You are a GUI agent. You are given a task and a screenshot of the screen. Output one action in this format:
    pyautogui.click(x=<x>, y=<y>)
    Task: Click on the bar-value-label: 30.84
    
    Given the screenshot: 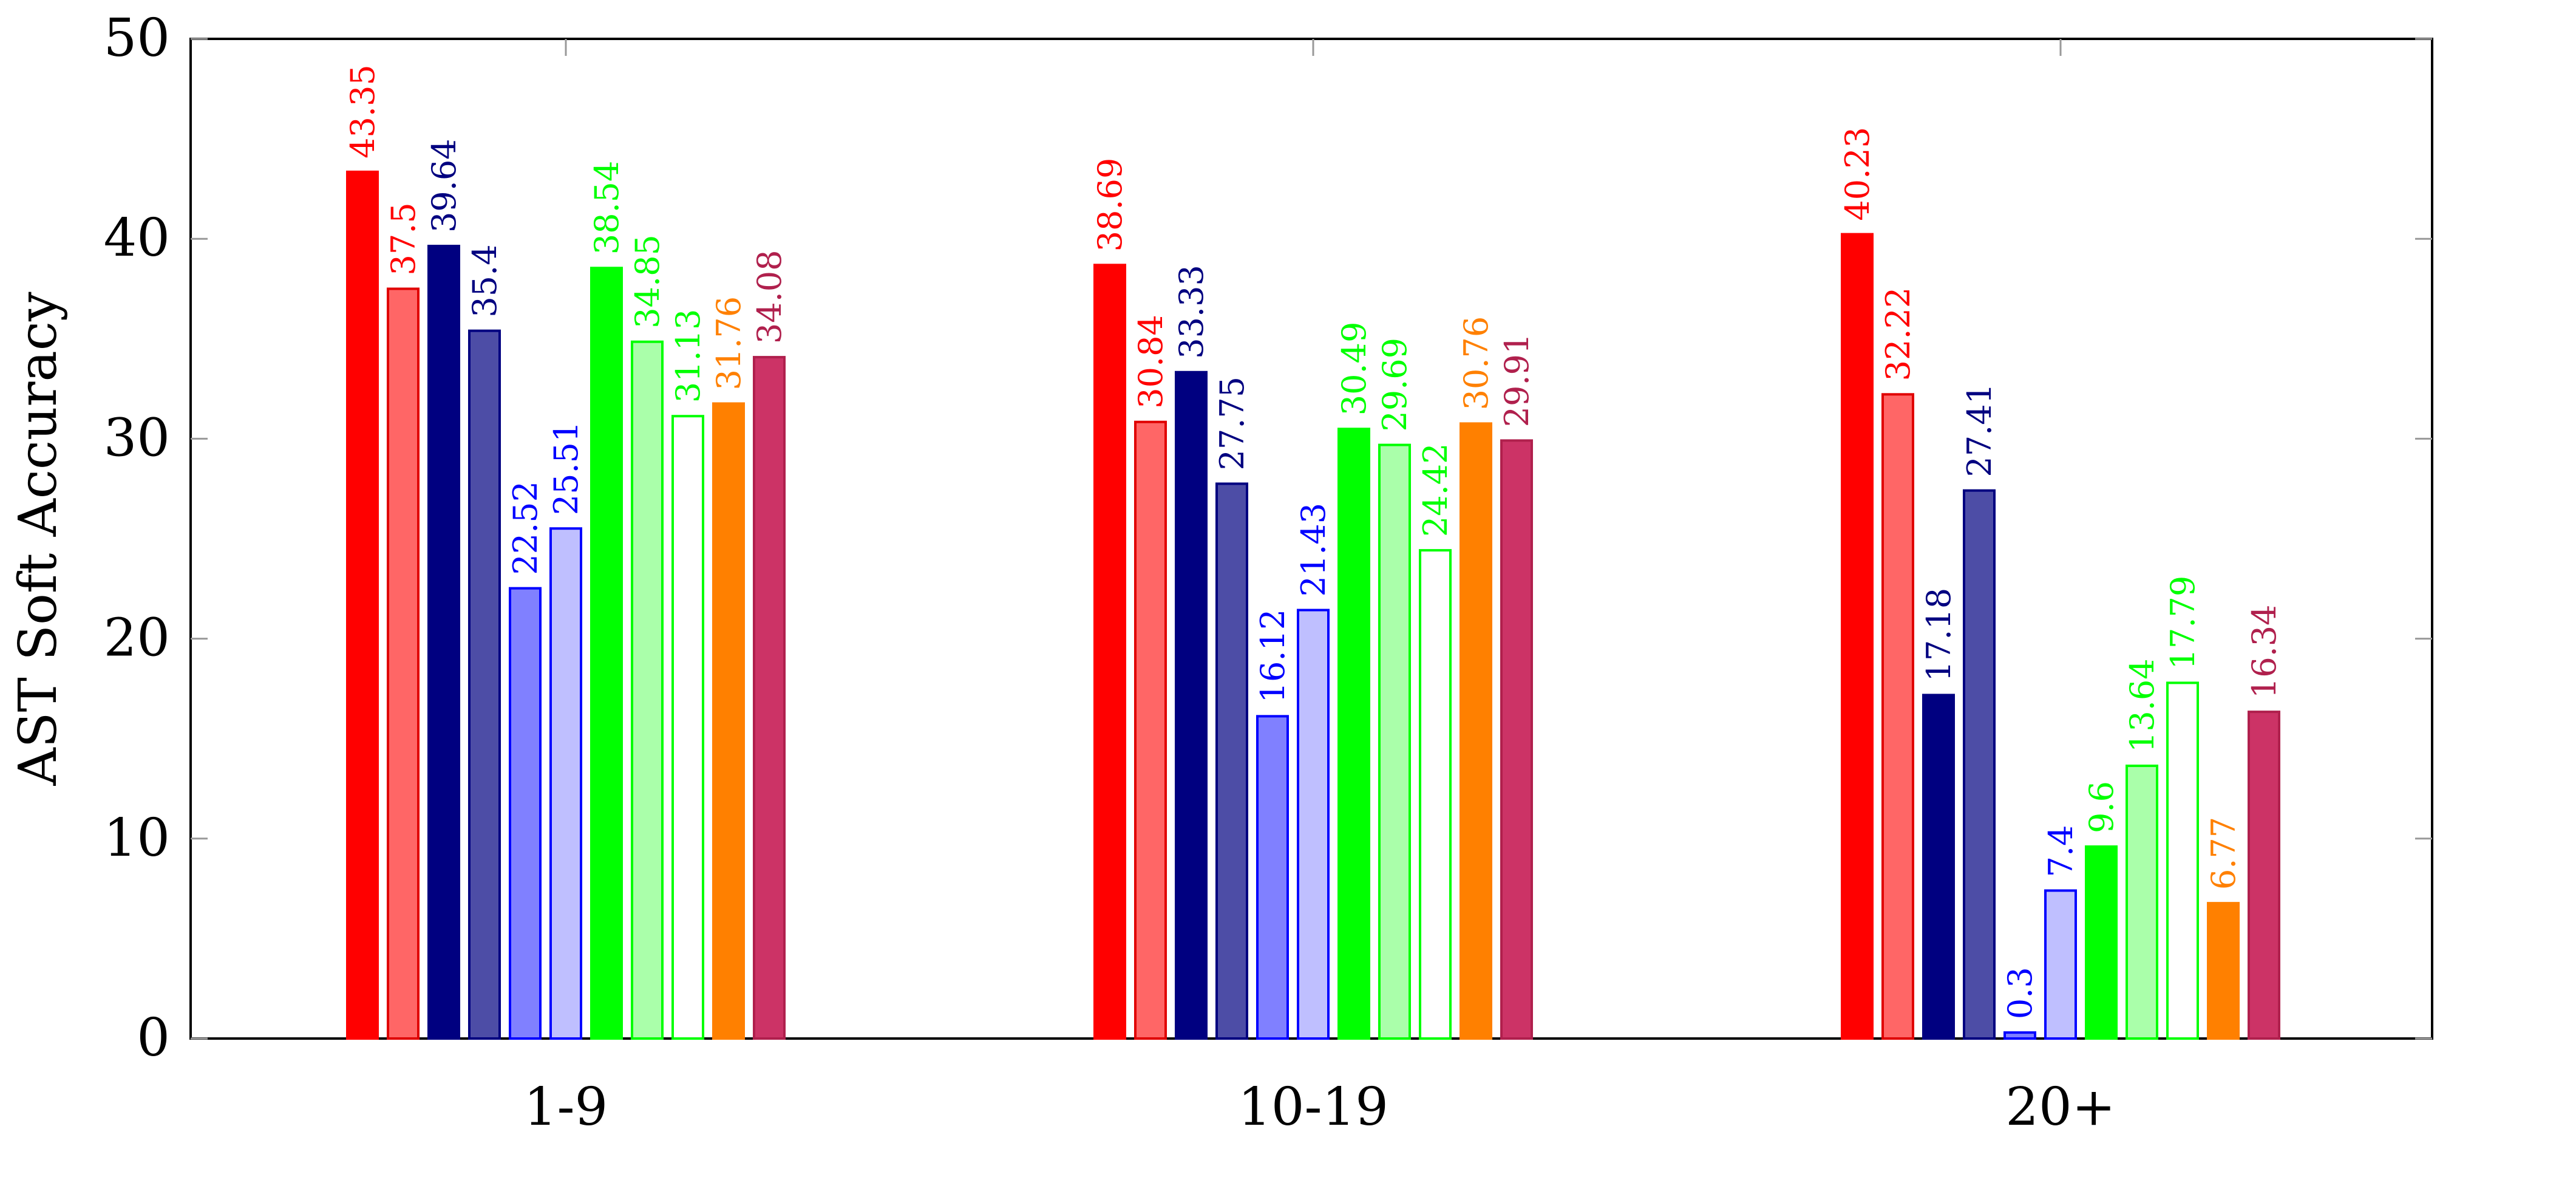 What is the action you would take?
    pyautogui.click(x=1151, y=362)
    